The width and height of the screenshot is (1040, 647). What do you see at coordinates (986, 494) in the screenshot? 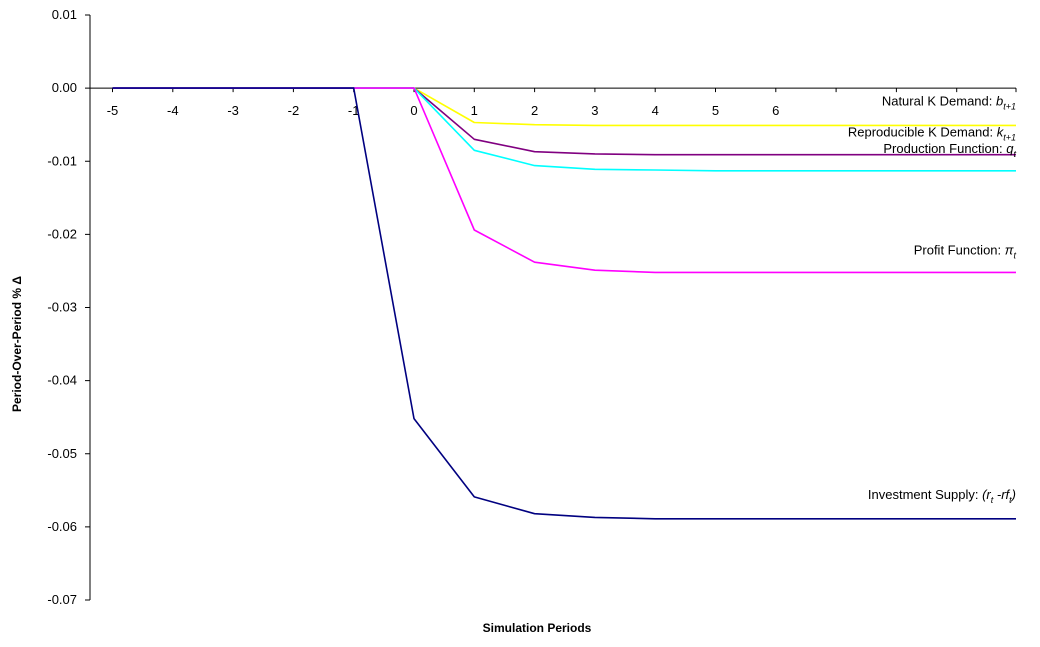
I see `series-label-var: (r` at bounding box center [986, 494].